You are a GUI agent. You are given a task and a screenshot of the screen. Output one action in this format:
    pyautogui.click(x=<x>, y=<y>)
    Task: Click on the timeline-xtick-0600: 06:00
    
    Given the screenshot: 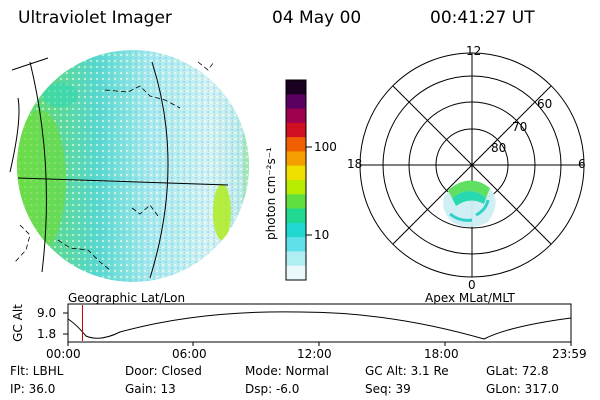 What is the action you would take?
    pyautogui.click(x=189, y=354)
    